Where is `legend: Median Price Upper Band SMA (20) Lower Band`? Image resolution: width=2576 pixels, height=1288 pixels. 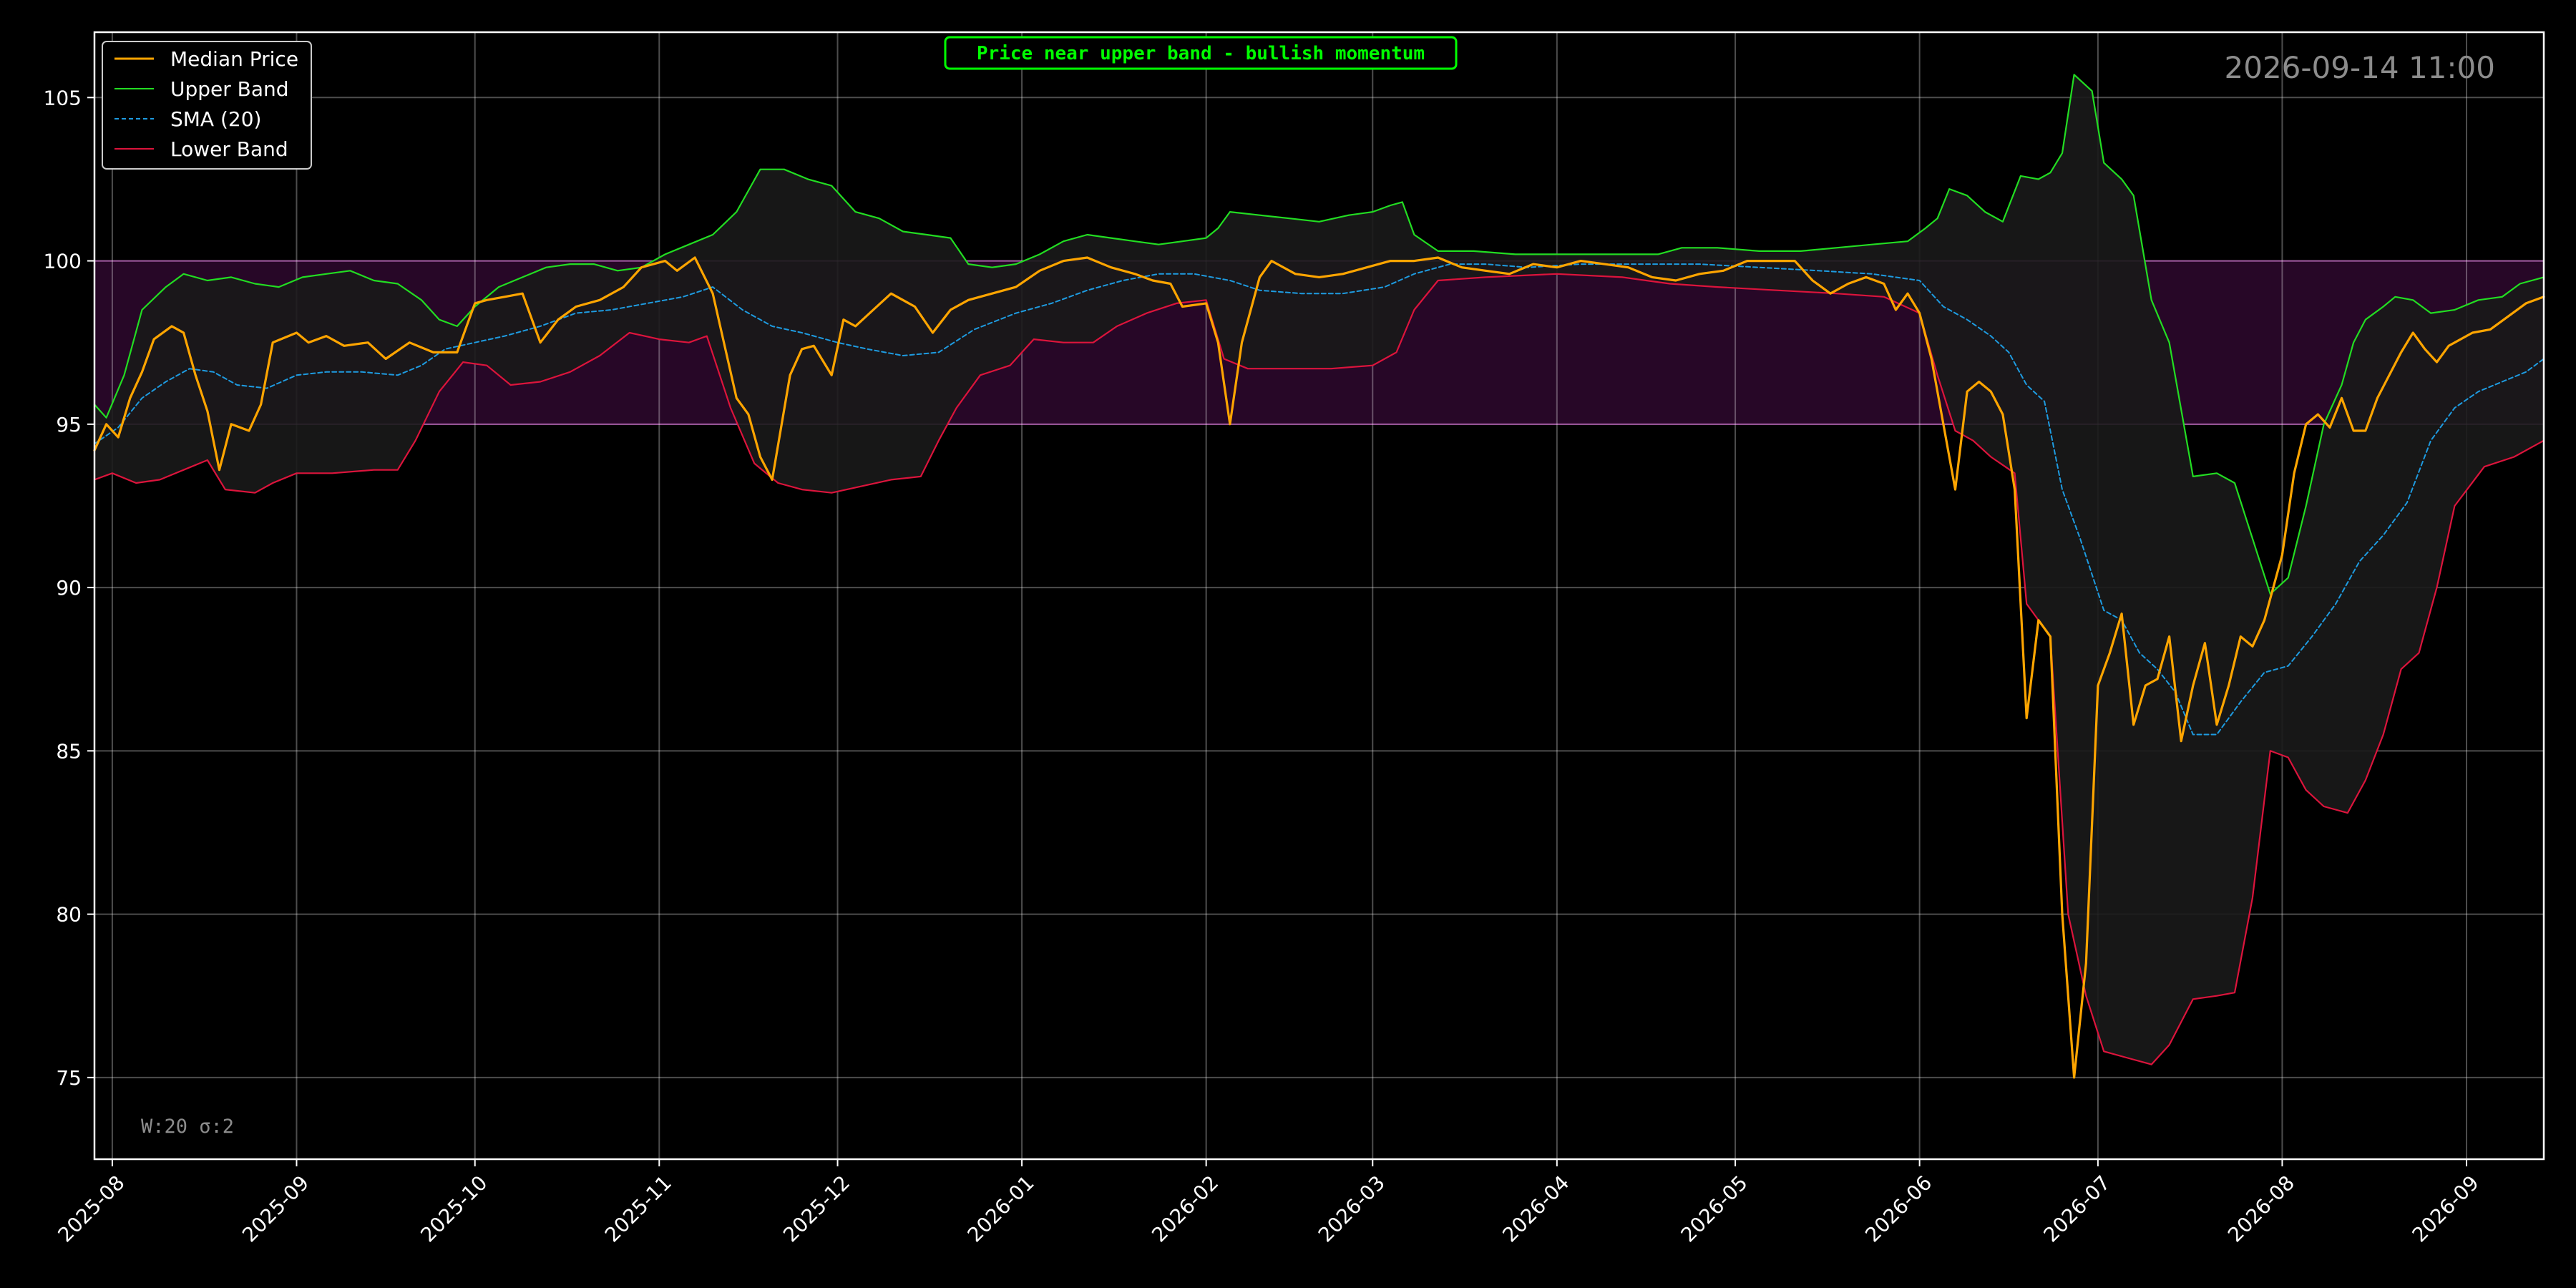 legend: Median Price Upper Band SMA (20) Lower Band is located at coordinates (207, 105).